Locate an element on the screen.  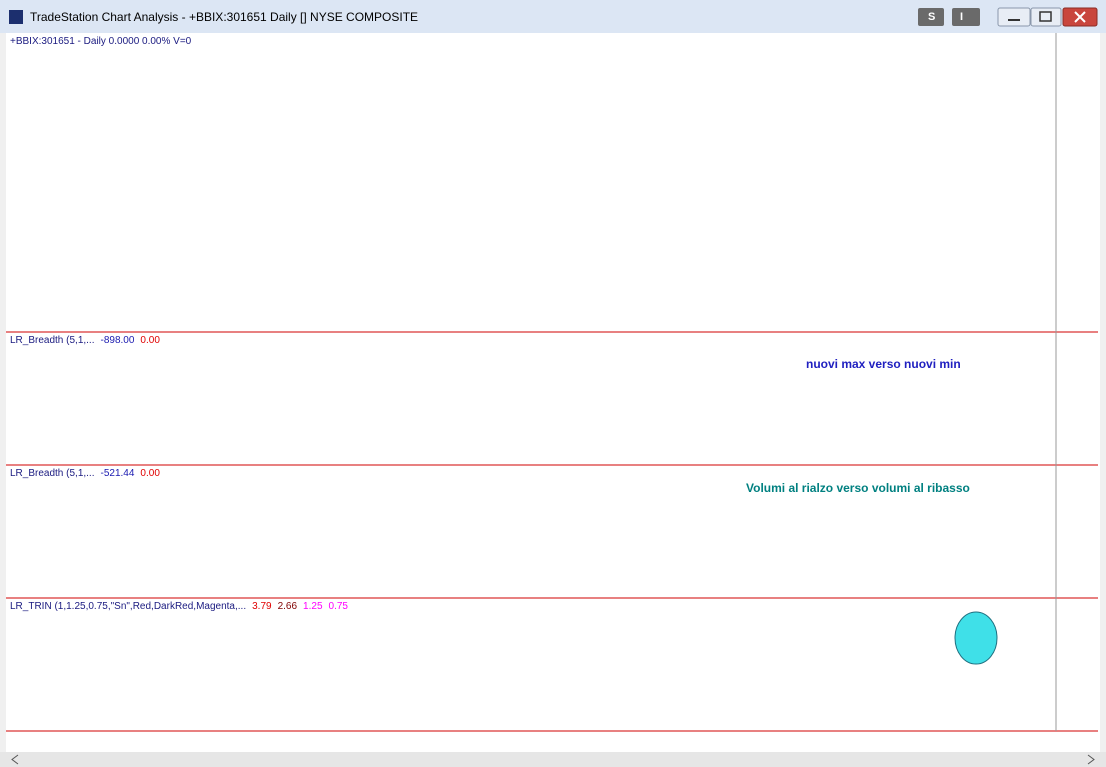
panel-header-text: +BBIX:301651 - Daily 0.0000 0.00% V=0 is located at coordinates (101, 41).